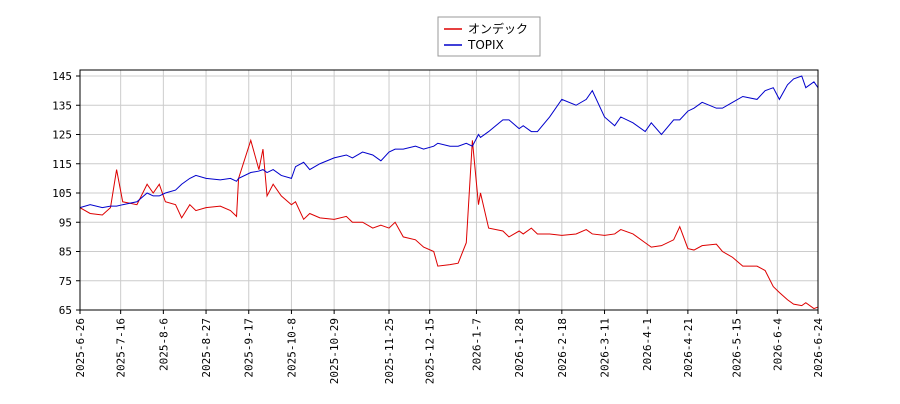 This screenshot has height=404, width=900. I want to click on x-tick-label: 2025-10-29, so click(334, 351).